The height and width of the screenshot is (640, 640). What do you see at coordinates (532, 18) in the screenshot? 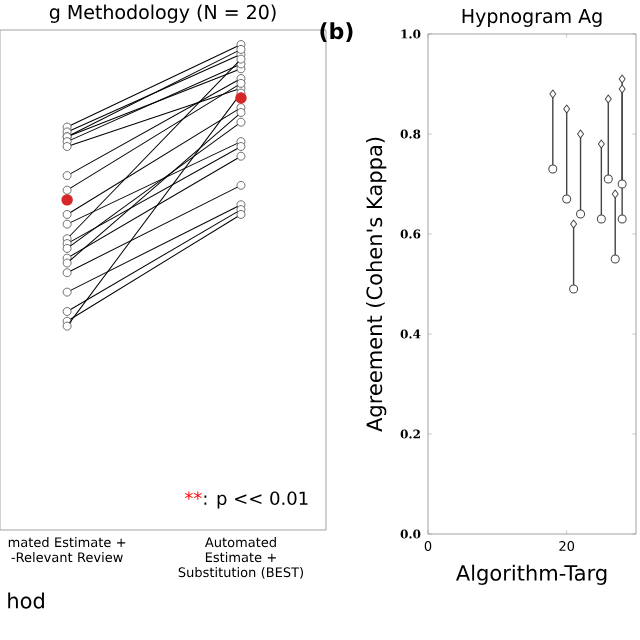
I see `chart-title: Hypnogram Ag` at bounding box center [532, 18].